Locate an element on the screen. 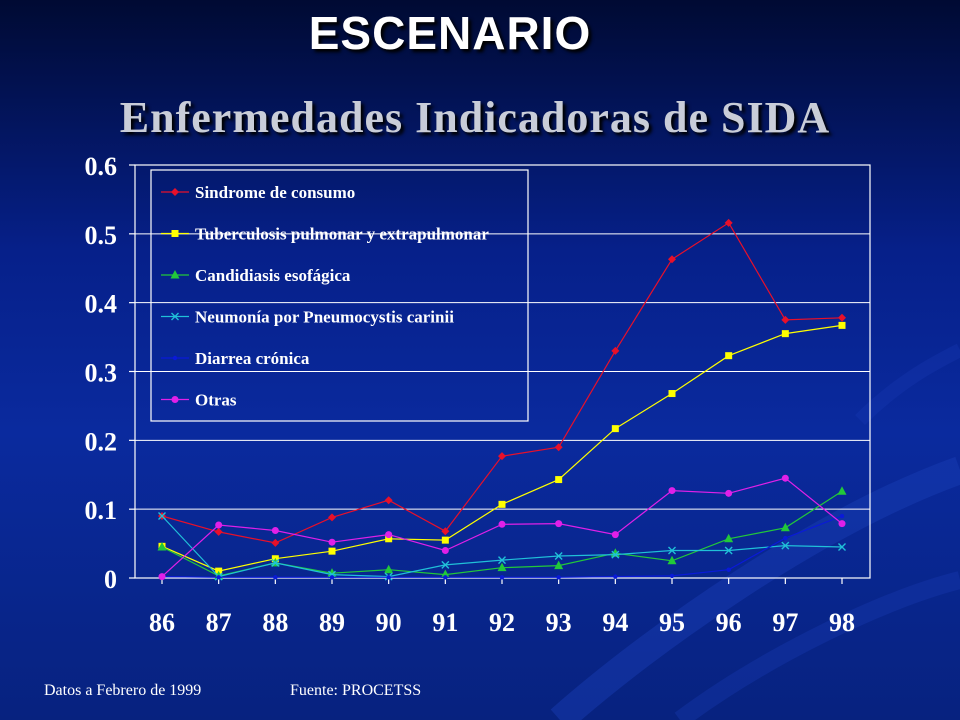 The width and height of the screenshot is (960, 720). x-tick-label: 90 is located at coordinates (389, 622).